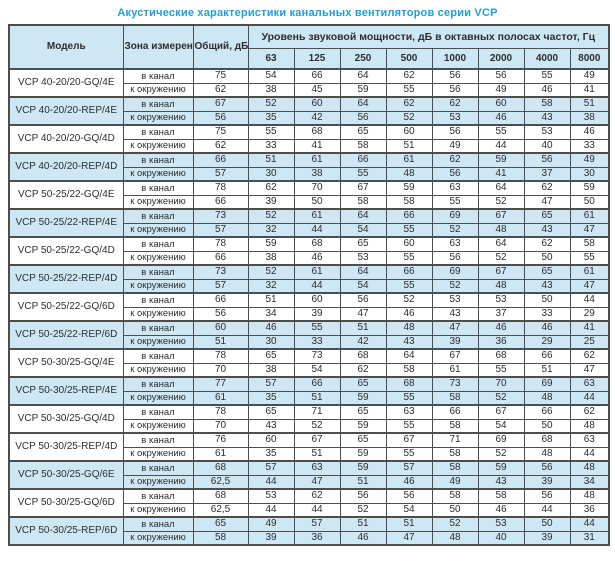  Describe the element at coordinates (271, 230) in the screenshot. I see `band-63-cell: 32` at that location.